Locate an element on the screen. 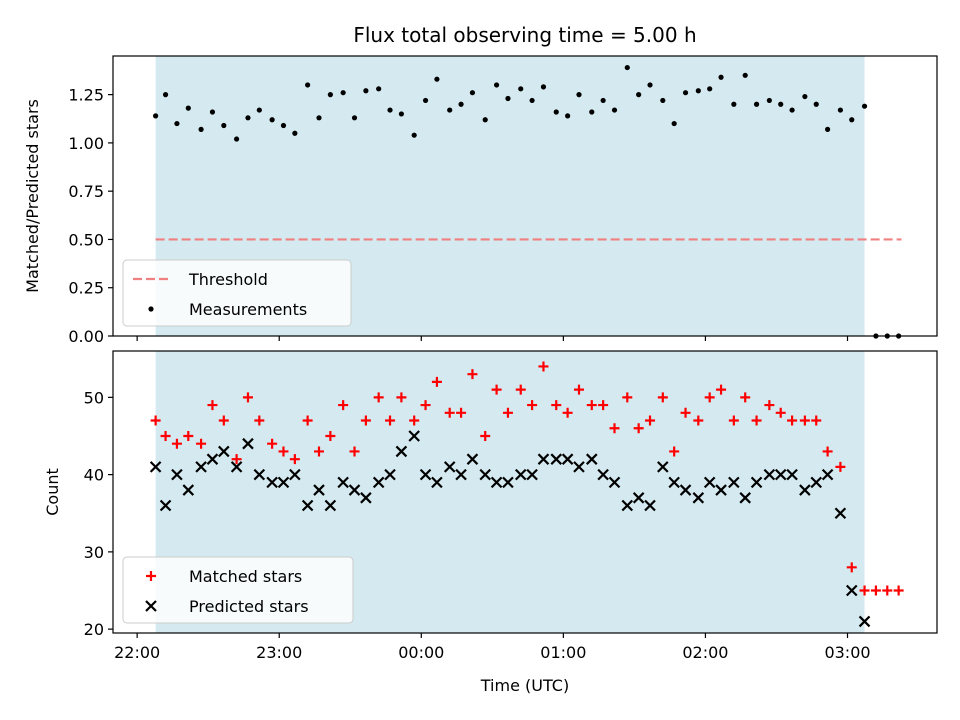 Image resolution: width=960 pixels, height=720 pixels. legend-entry-label: Matched stars is located at coordinates (245, 576).